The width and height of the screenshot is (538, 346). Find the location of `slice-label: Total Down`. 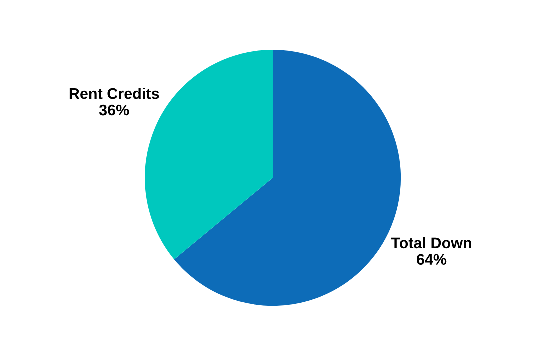

slice-label: Total Down is located at coordinates (431, 243).